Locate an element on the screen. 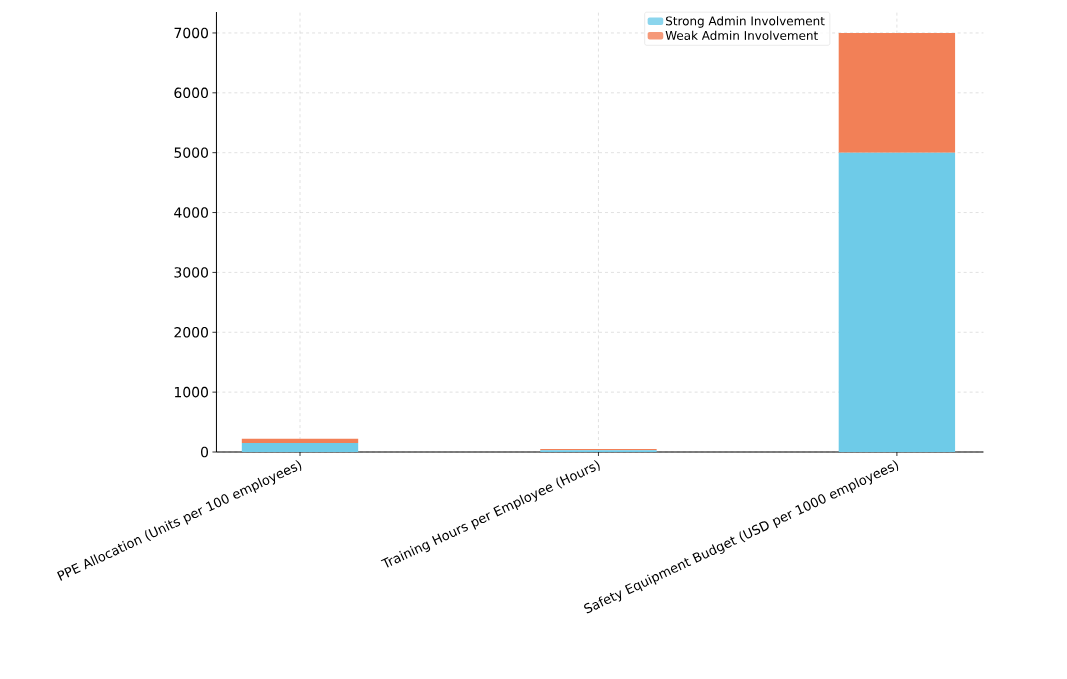 The width and height of the screenshot is (1067, 679). y-tick-label: 1000 is located at coordinates (191, 392).